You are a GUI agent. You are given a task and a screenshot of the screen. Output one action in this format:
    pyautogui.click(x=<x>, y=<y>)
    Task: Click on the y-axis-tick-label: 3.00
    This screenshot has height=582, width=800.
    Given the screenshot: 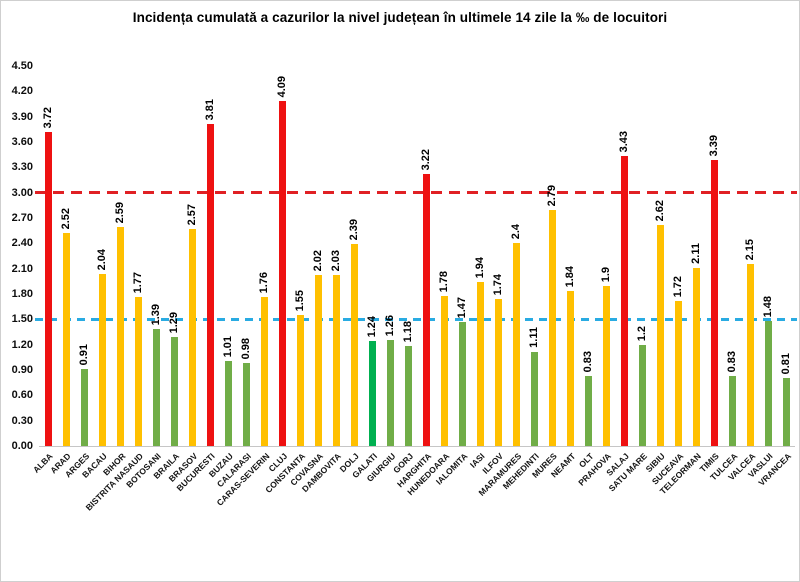 What is the action you would take?
    pyautogui.click(x=22, y=192)
    